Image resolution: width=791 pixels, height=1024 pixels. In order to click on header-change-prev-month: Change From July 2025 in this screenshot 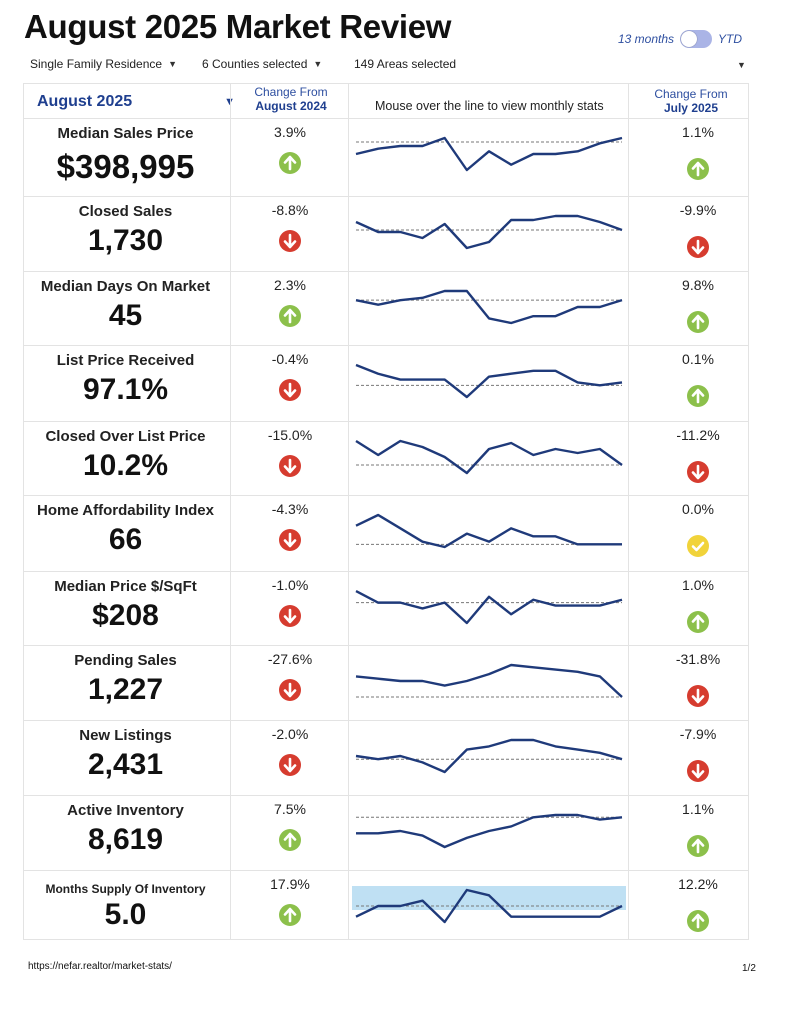, I will do `click(691, 101)`.